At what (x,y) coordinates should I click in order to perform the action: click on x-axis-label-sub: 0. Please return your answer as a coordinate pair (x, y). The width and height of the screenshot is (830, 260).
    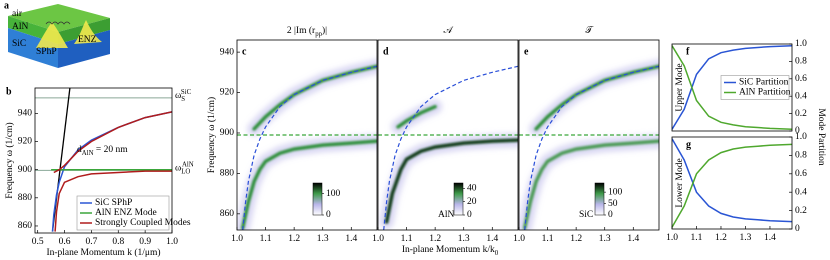
    Looking at the image, I should click on (497, 253).